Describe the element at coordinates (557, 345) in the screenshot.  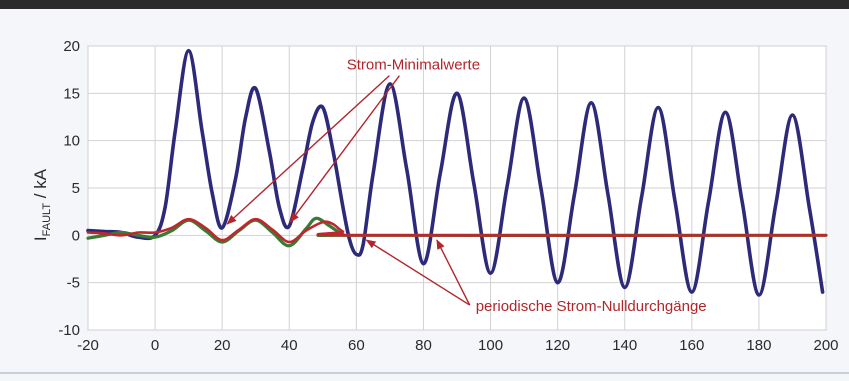
I see `x-tick-label: 120` at that location.